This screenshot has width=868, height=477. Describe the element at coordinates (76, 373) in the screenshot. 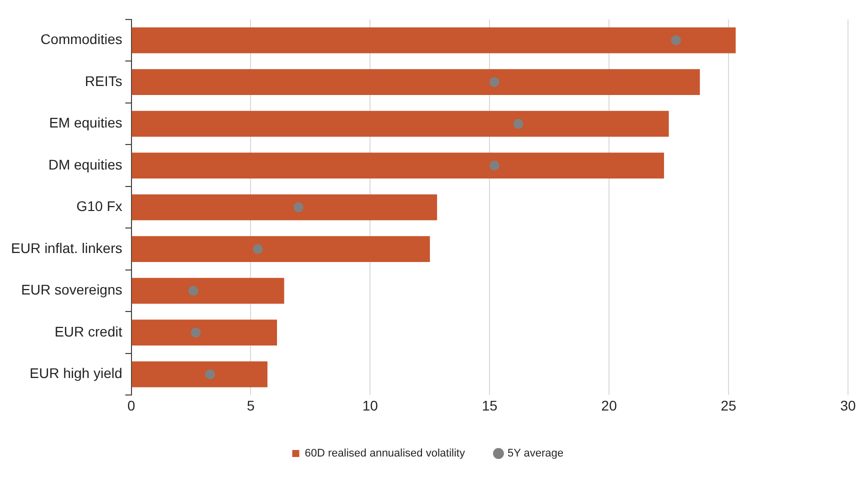

I see `y-tick-label: EUR high yield` at that location.